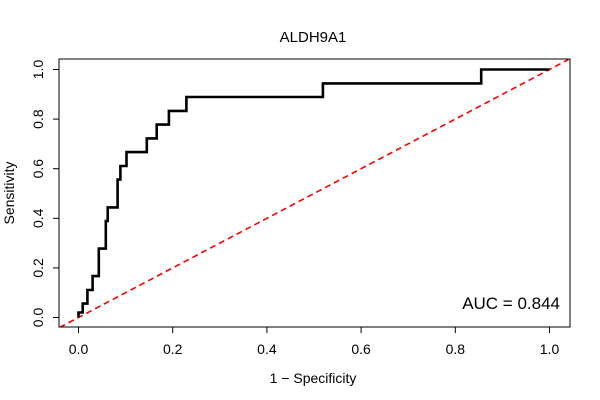 This screenshot has width=600, height=400. What do you see at coordinates (38, 268) in the screenshot?
I see `y-tick-label: 0.2` at bounding box center [38, 268].